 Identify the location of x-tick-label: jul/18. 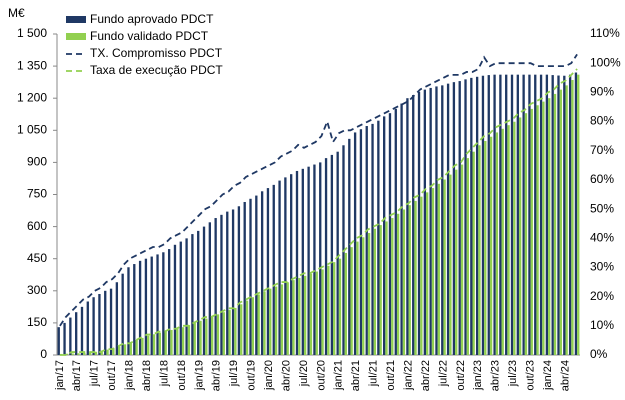
(164, 373).